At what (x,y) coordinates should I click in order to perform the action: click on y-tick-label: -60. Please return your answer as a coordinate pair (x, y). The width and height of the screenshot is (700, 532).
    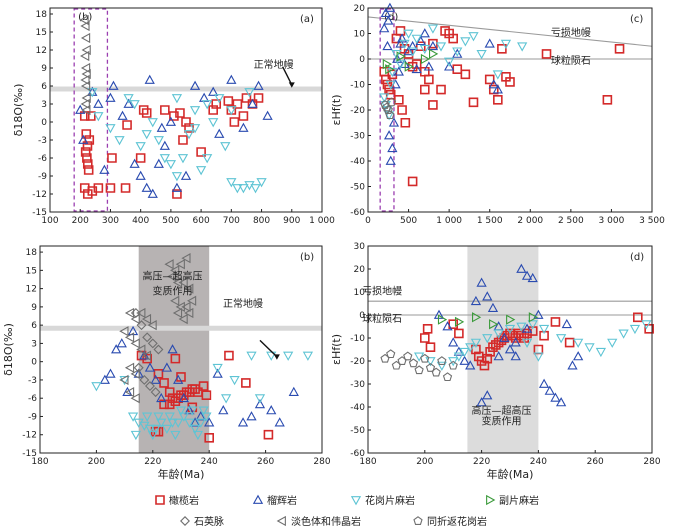
    Looking at the image, I should click on (357, 454).